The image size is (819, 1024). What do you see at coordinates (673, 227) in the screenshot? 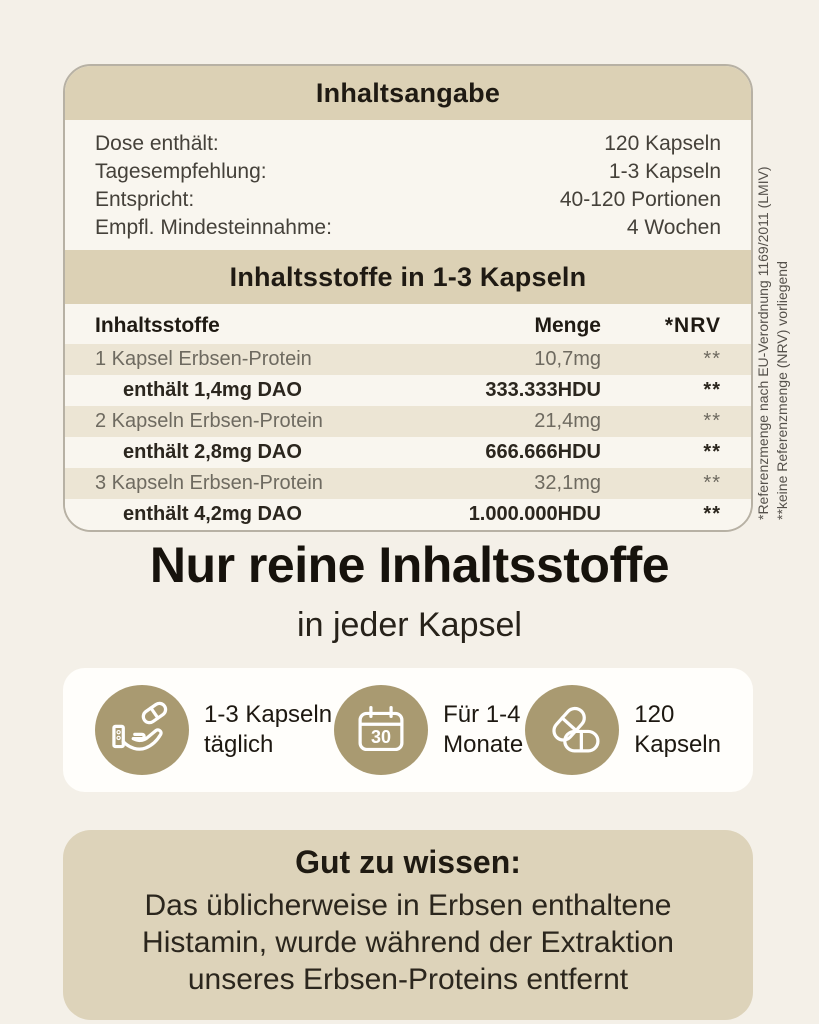
I see `summary-value: 4 Wochen` at bounding box center [673, 227].